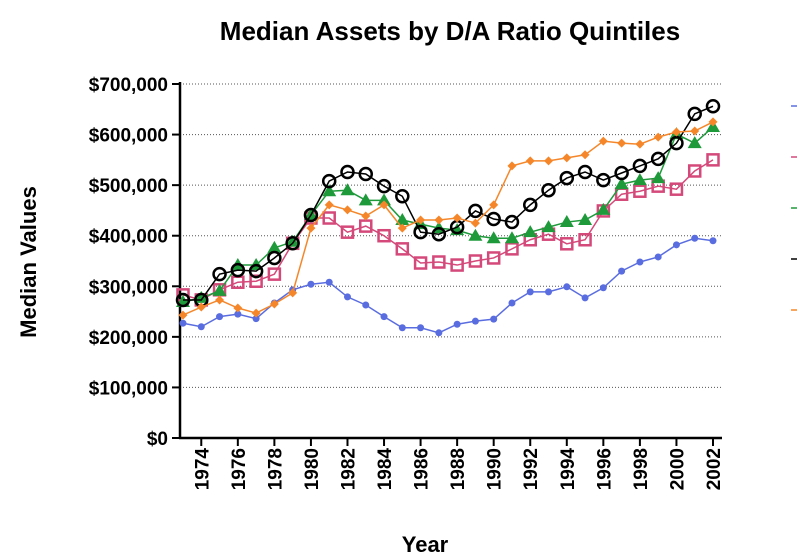 The width and height of the screenshot is (797, 558). Describe the element at coordinates (128, 237) in the screenshot. I see `y-tick-label: $400,000` at that location.